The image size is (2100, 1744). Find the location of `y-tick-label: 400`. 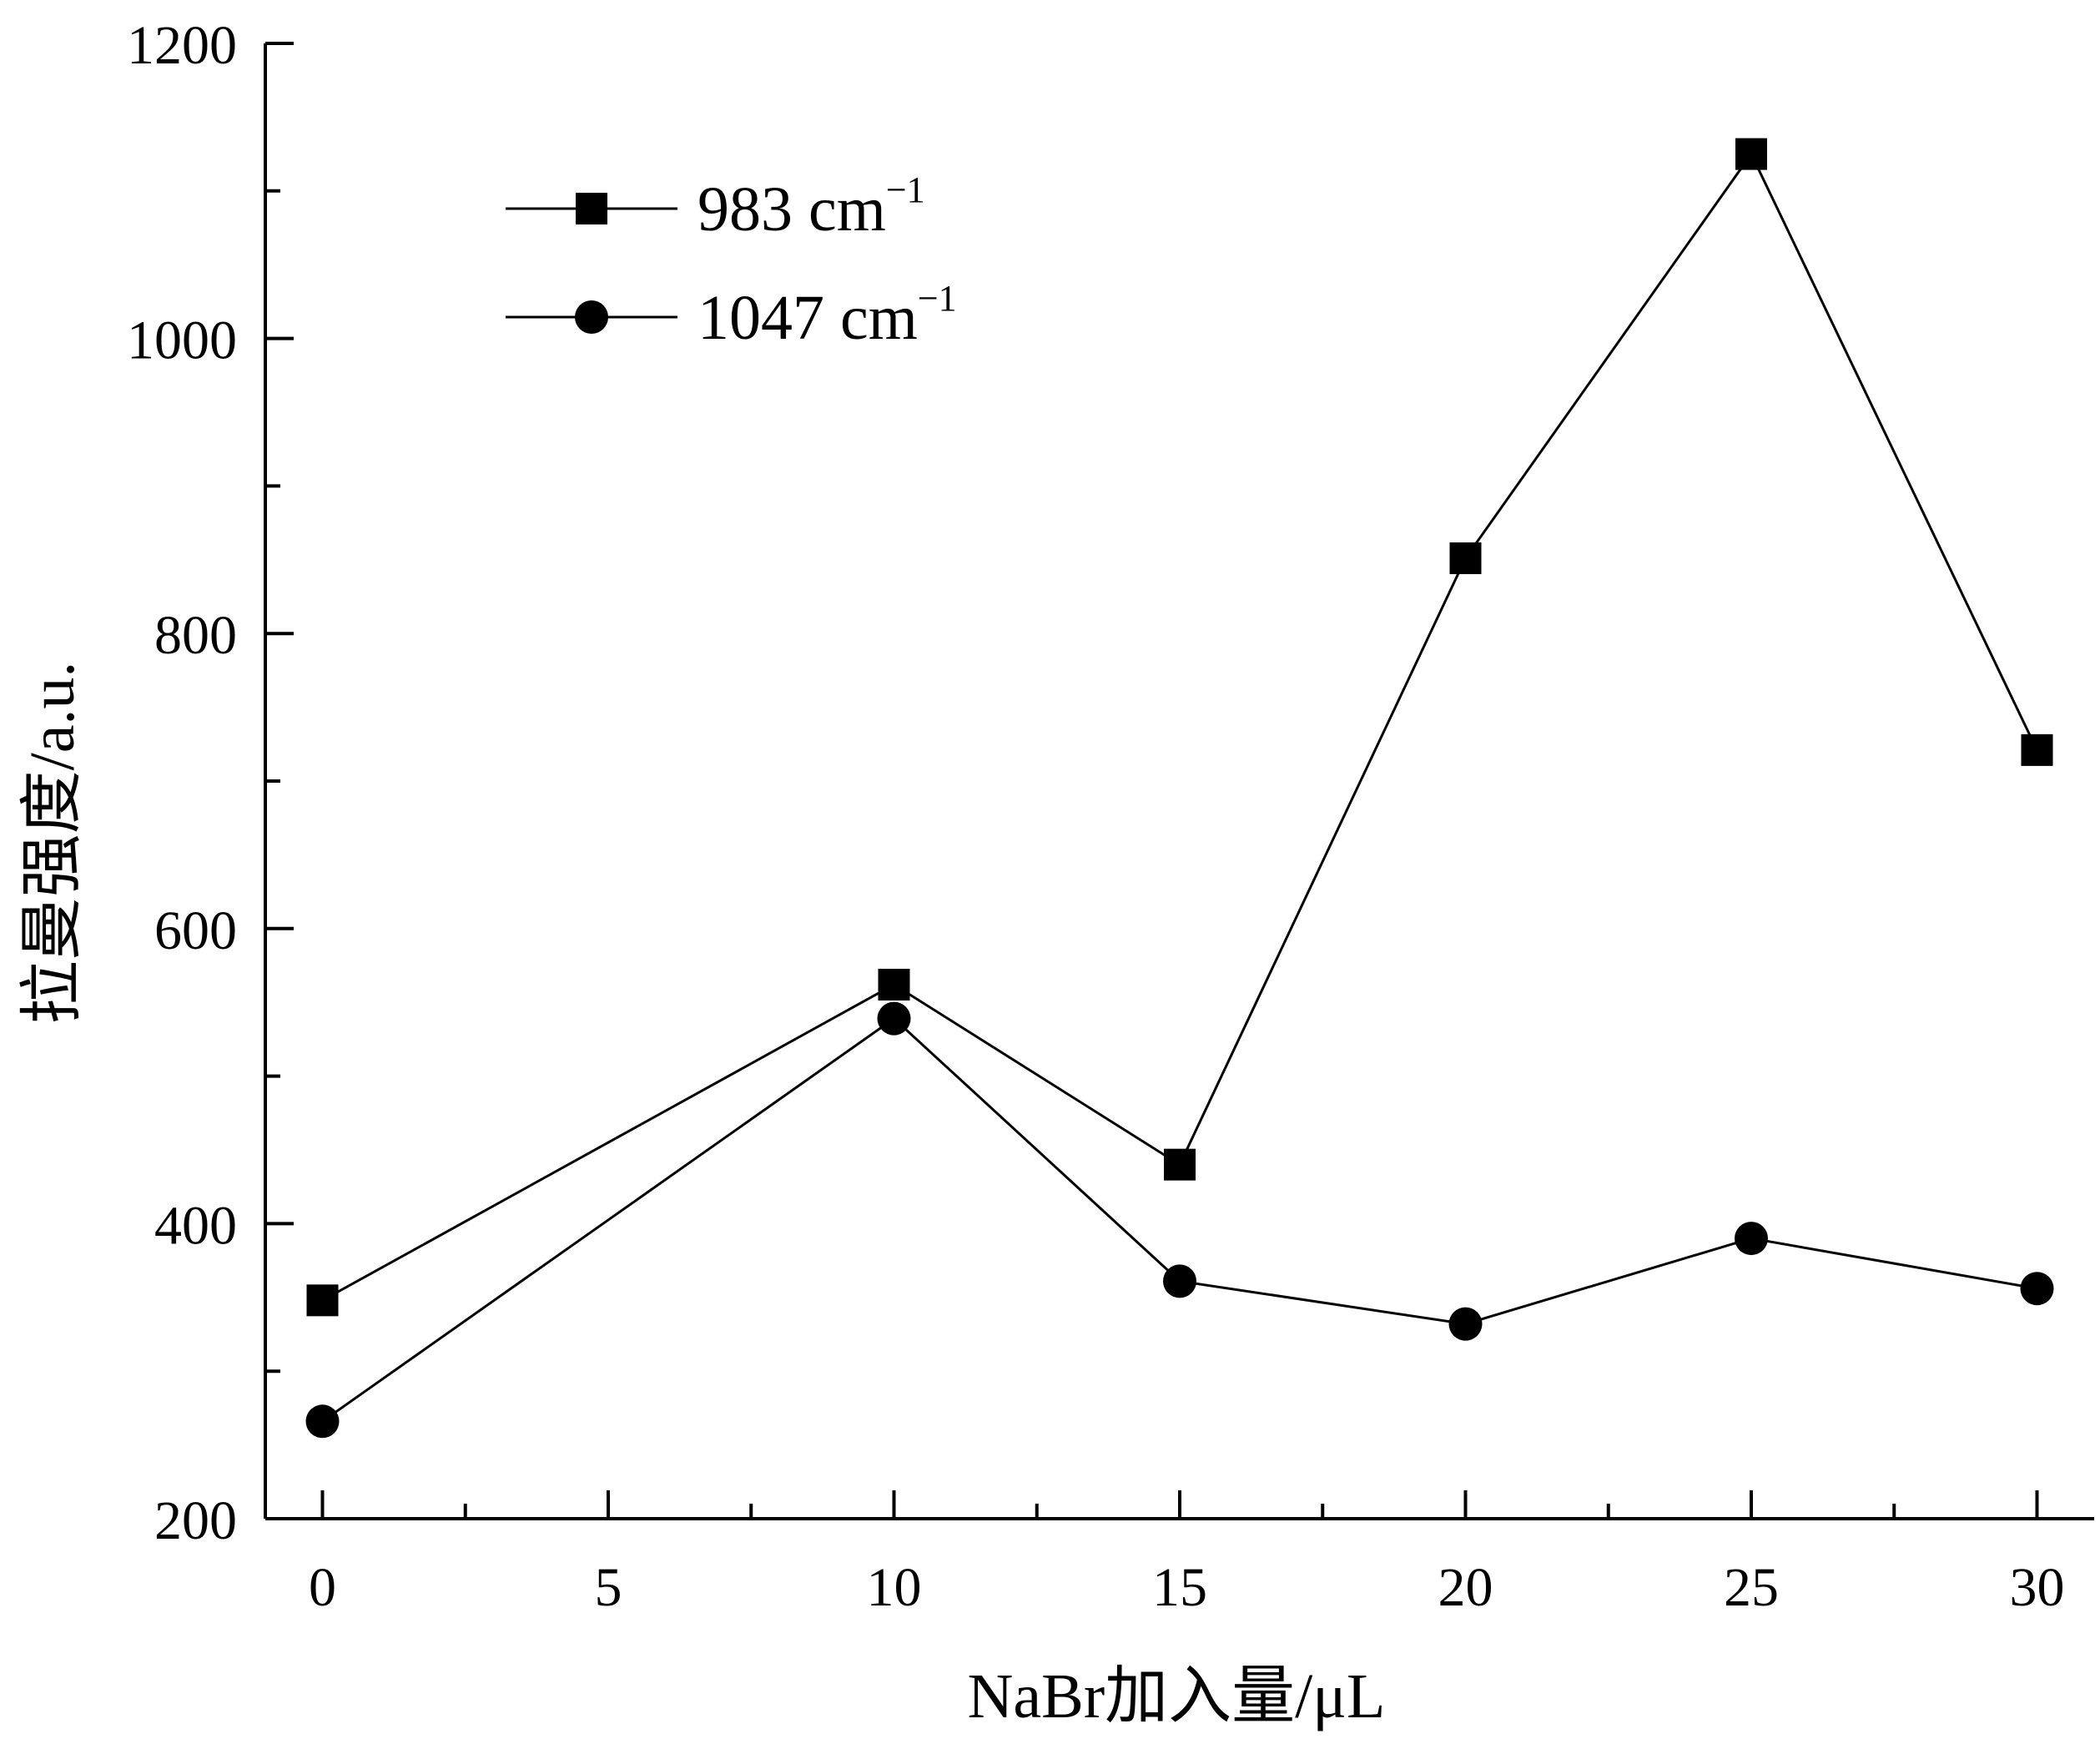

y-tick-label: 400 is located at coordinates (196, 1225).